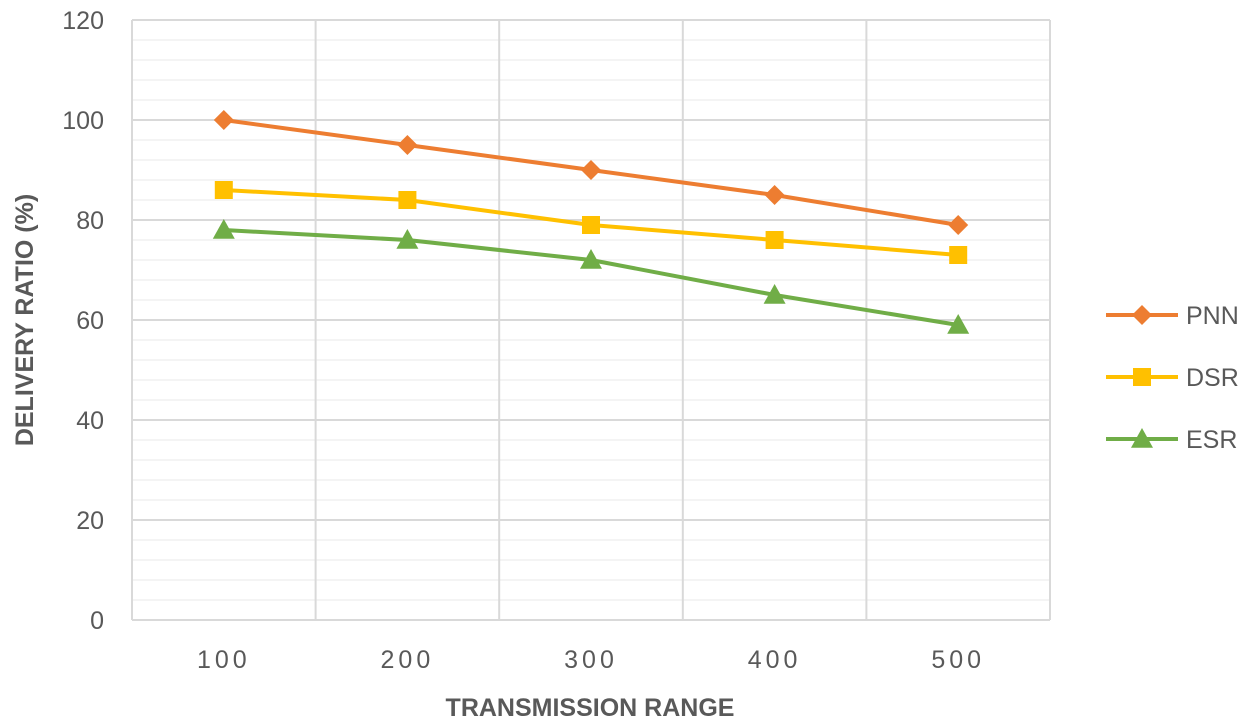 Image resolution: width=1250 pixels, height=724 pixels. What do you see at coordinates (591, 276) in the screenshot?
I see `series-esr` at bounding box center [591, 276].